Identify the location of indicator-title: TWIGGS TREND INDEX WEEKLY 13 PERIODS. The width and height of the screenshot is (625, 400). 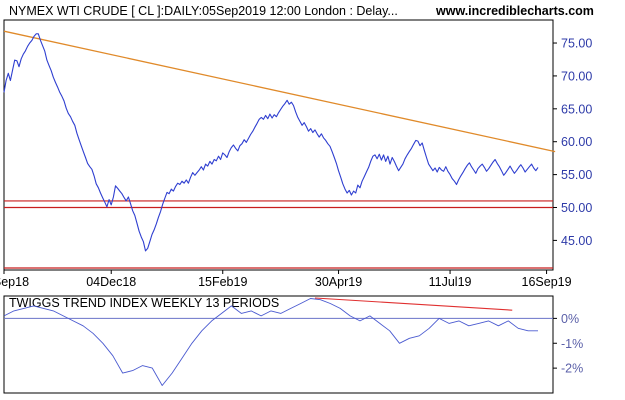
(144, 303).